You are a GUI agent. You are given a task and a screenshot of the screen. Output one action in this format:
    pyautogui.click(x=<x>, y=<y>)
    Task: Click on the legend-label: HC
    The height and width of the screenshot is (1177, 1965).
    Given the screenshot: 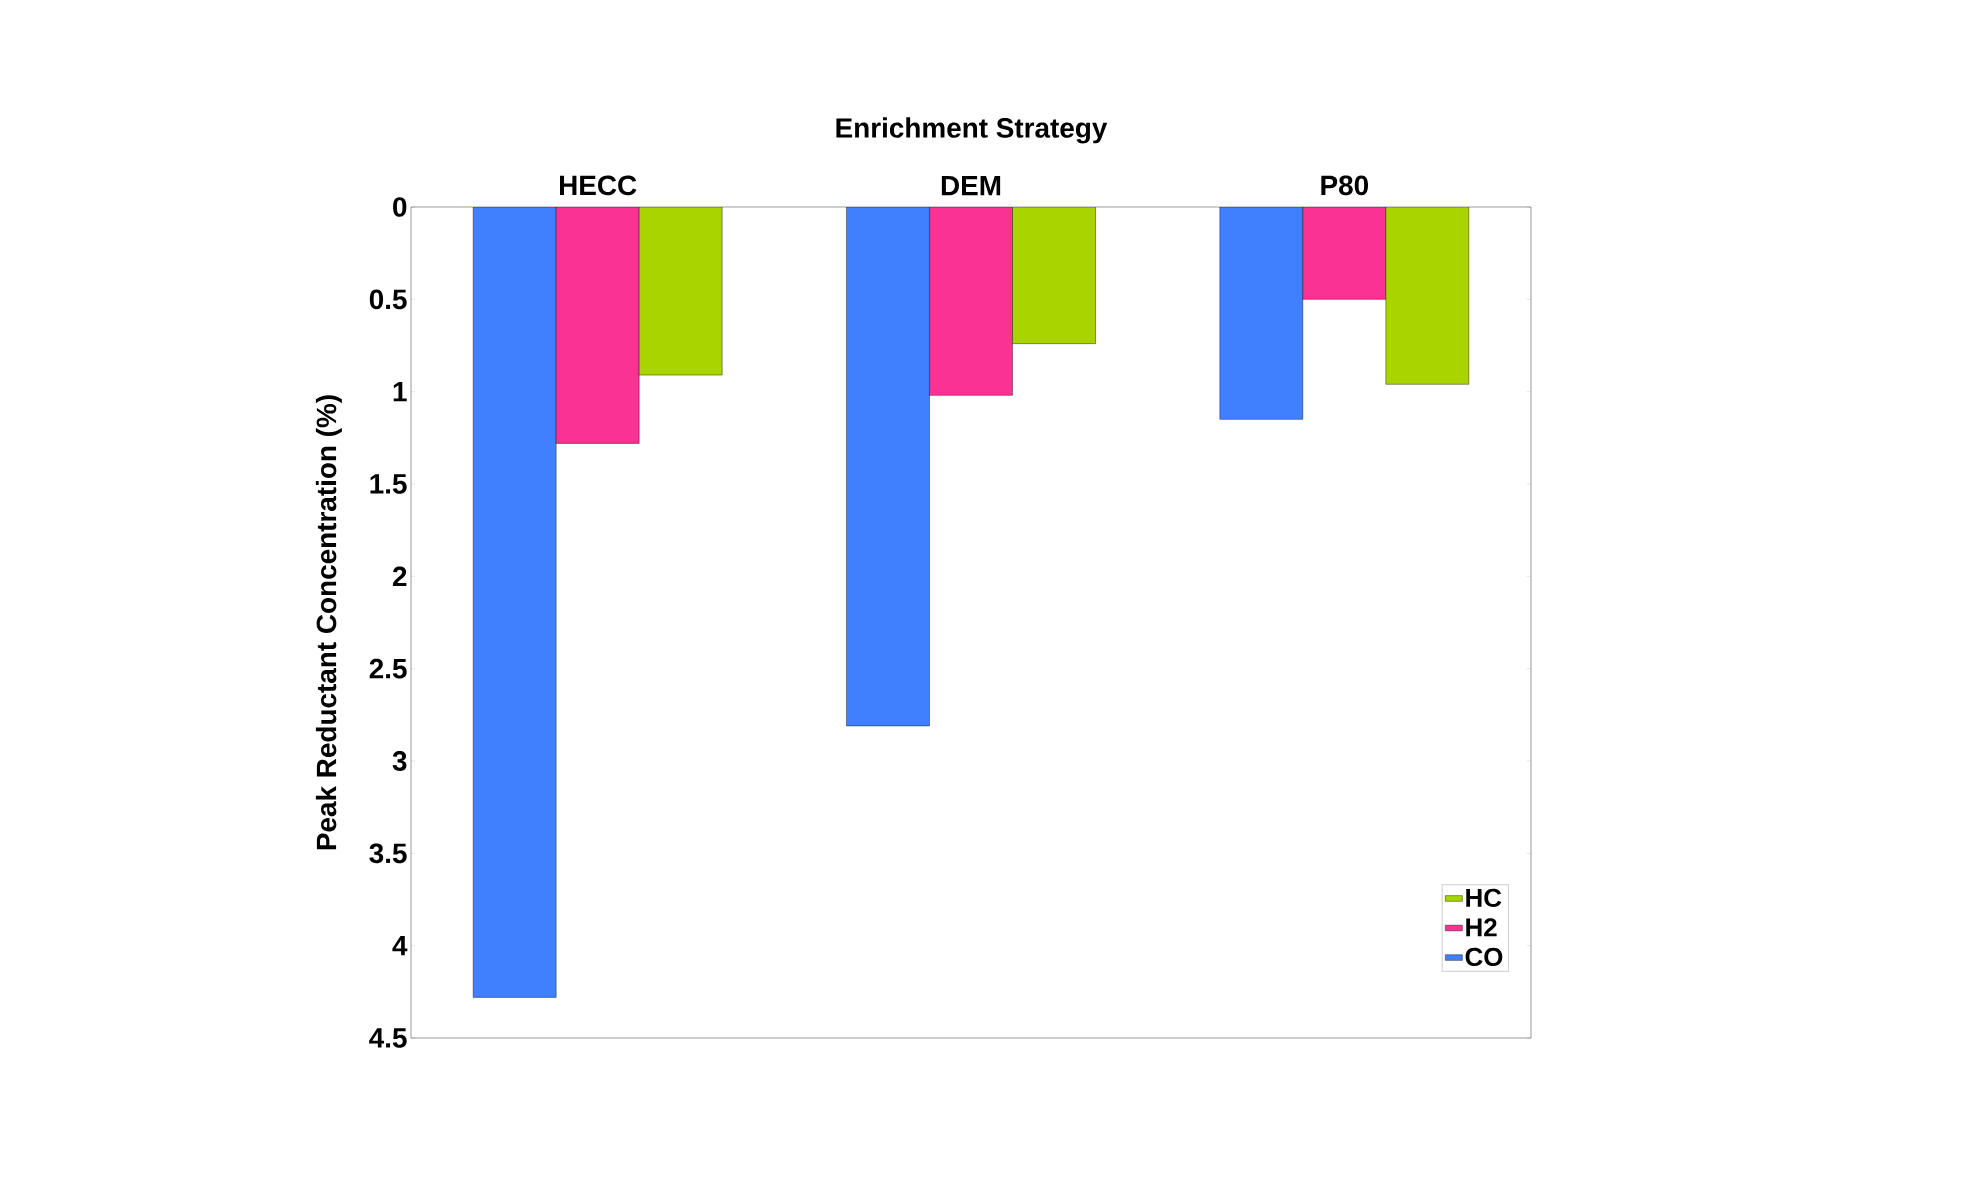 What is the action you would take?
    pyautogui.click(x=1484, y=898)
    